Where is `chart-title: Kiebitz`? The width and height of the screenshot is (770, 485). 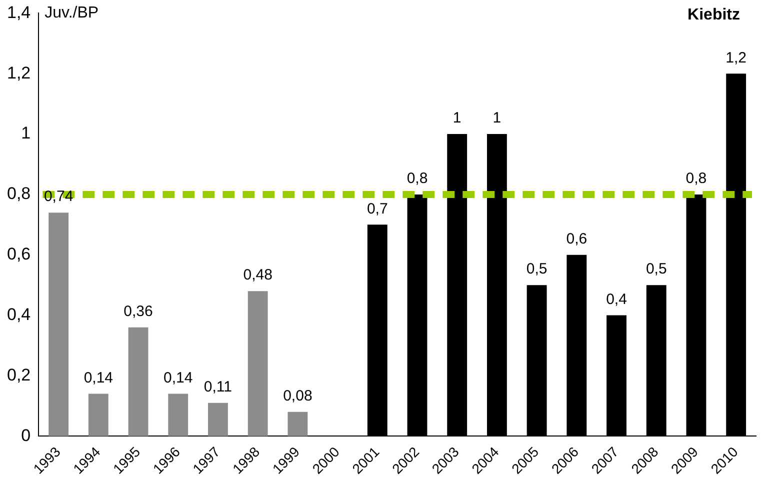
chart-title: Kiebitz is located at coordinates (714, 15).